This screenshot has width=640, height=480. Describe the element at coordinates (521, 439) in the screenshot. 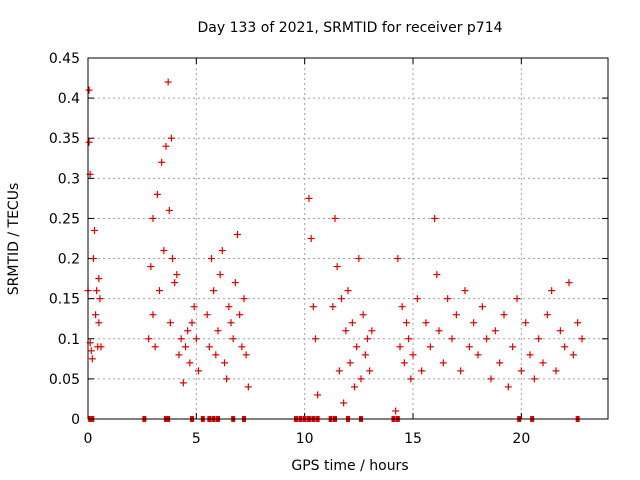

I see `x-tick-label: 20` at that location.